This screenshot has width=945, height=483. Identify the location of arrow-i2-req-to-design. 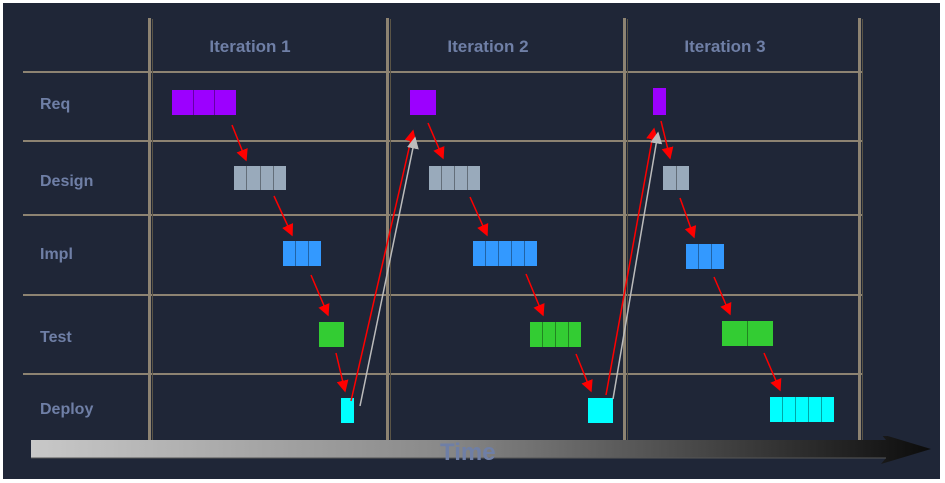
(436, 141).